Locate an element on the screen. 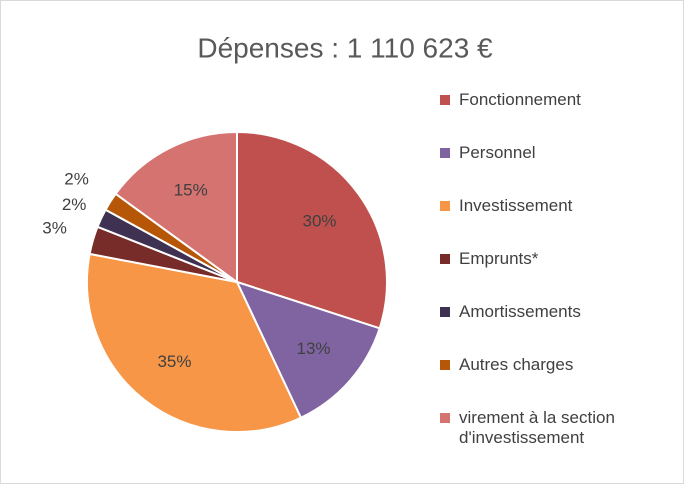 The height and width of the screenshot is (484, 684). legend-item: virement à la section d'investissement is located at coordinates (545, 434).